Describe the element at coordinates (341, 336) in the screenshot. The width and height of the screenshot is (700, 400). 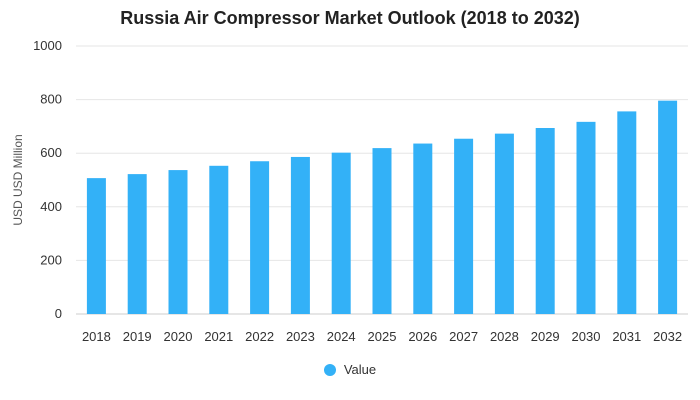
I see `x-tick-label: 2024` at that location.